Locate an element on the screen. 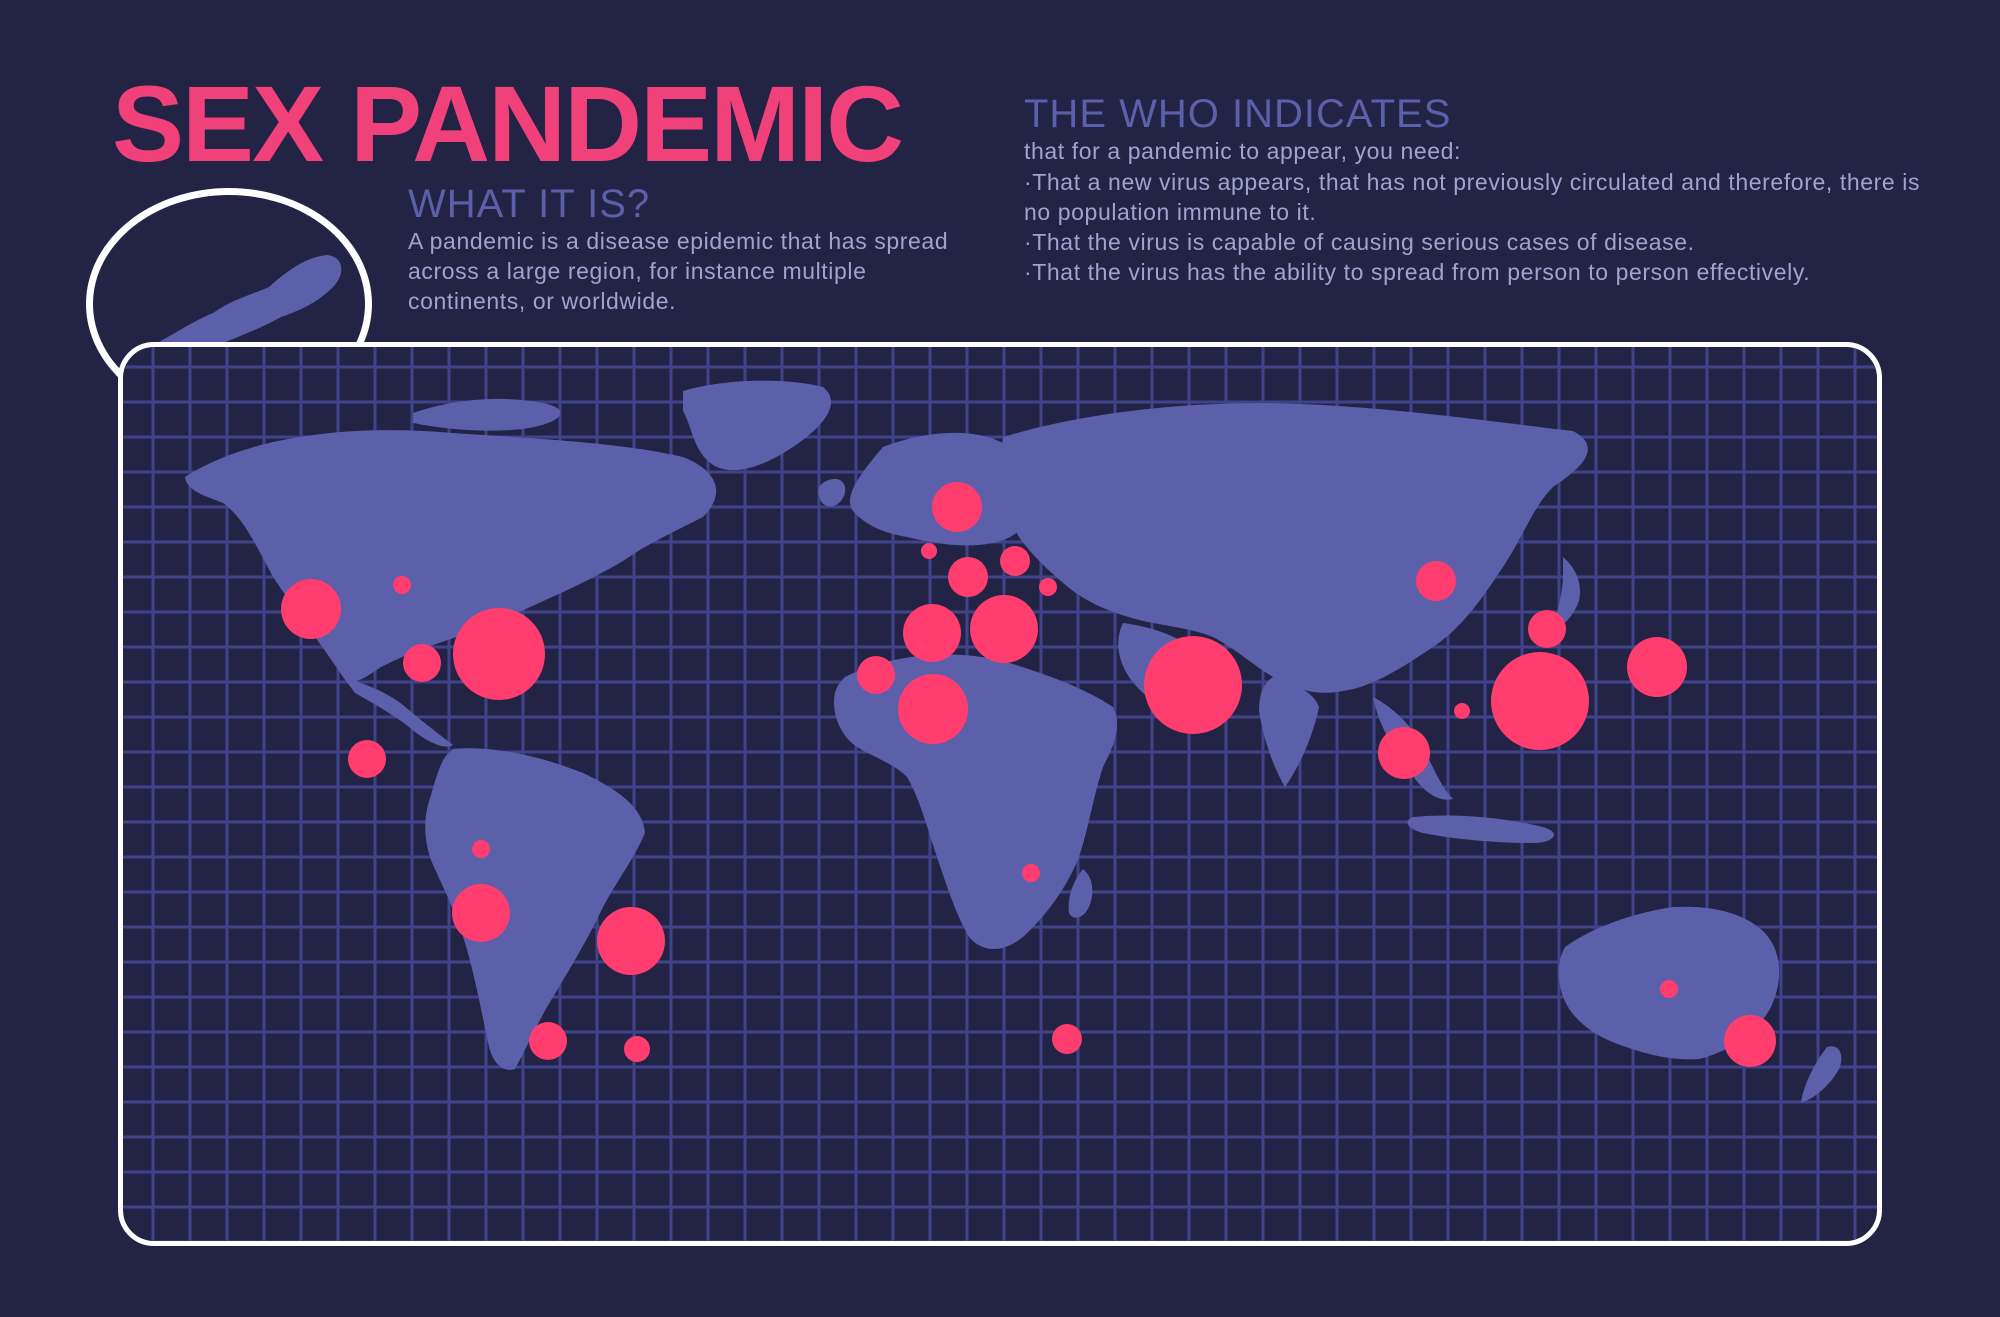 The image size is (2000, 1317). continent-europe is located at coordinates (938, 489).